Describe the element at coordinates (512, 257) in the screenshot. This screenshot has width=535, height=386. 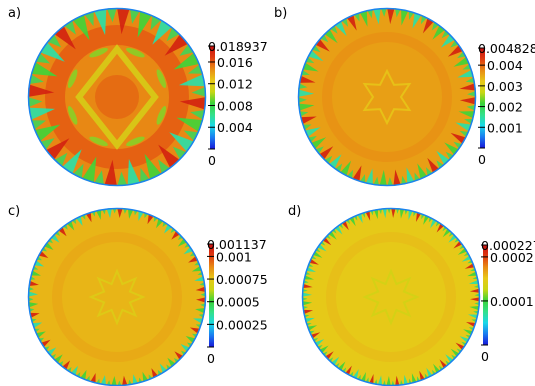
I see `colorbar-tick-label: 0.0002` at that location.